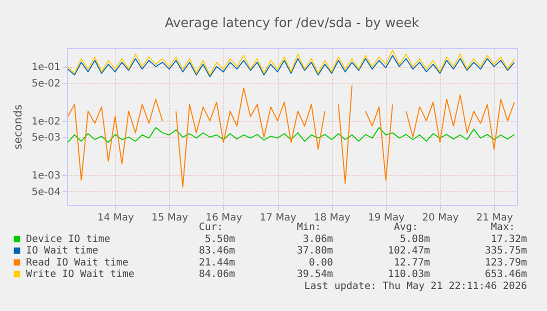  I want to click on text: 17.32m, so click(508, 239).